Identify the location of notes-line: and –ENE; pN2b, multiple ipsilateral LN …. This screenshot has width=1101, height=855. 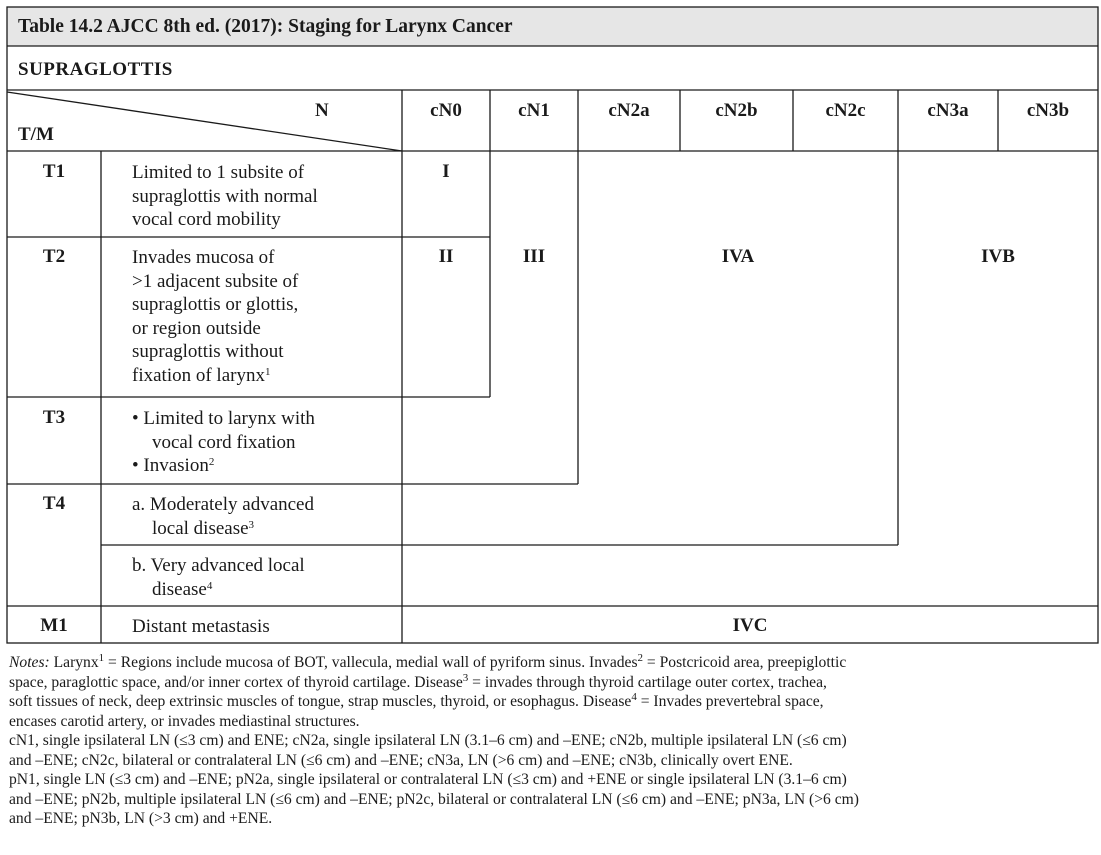
(434, 799).